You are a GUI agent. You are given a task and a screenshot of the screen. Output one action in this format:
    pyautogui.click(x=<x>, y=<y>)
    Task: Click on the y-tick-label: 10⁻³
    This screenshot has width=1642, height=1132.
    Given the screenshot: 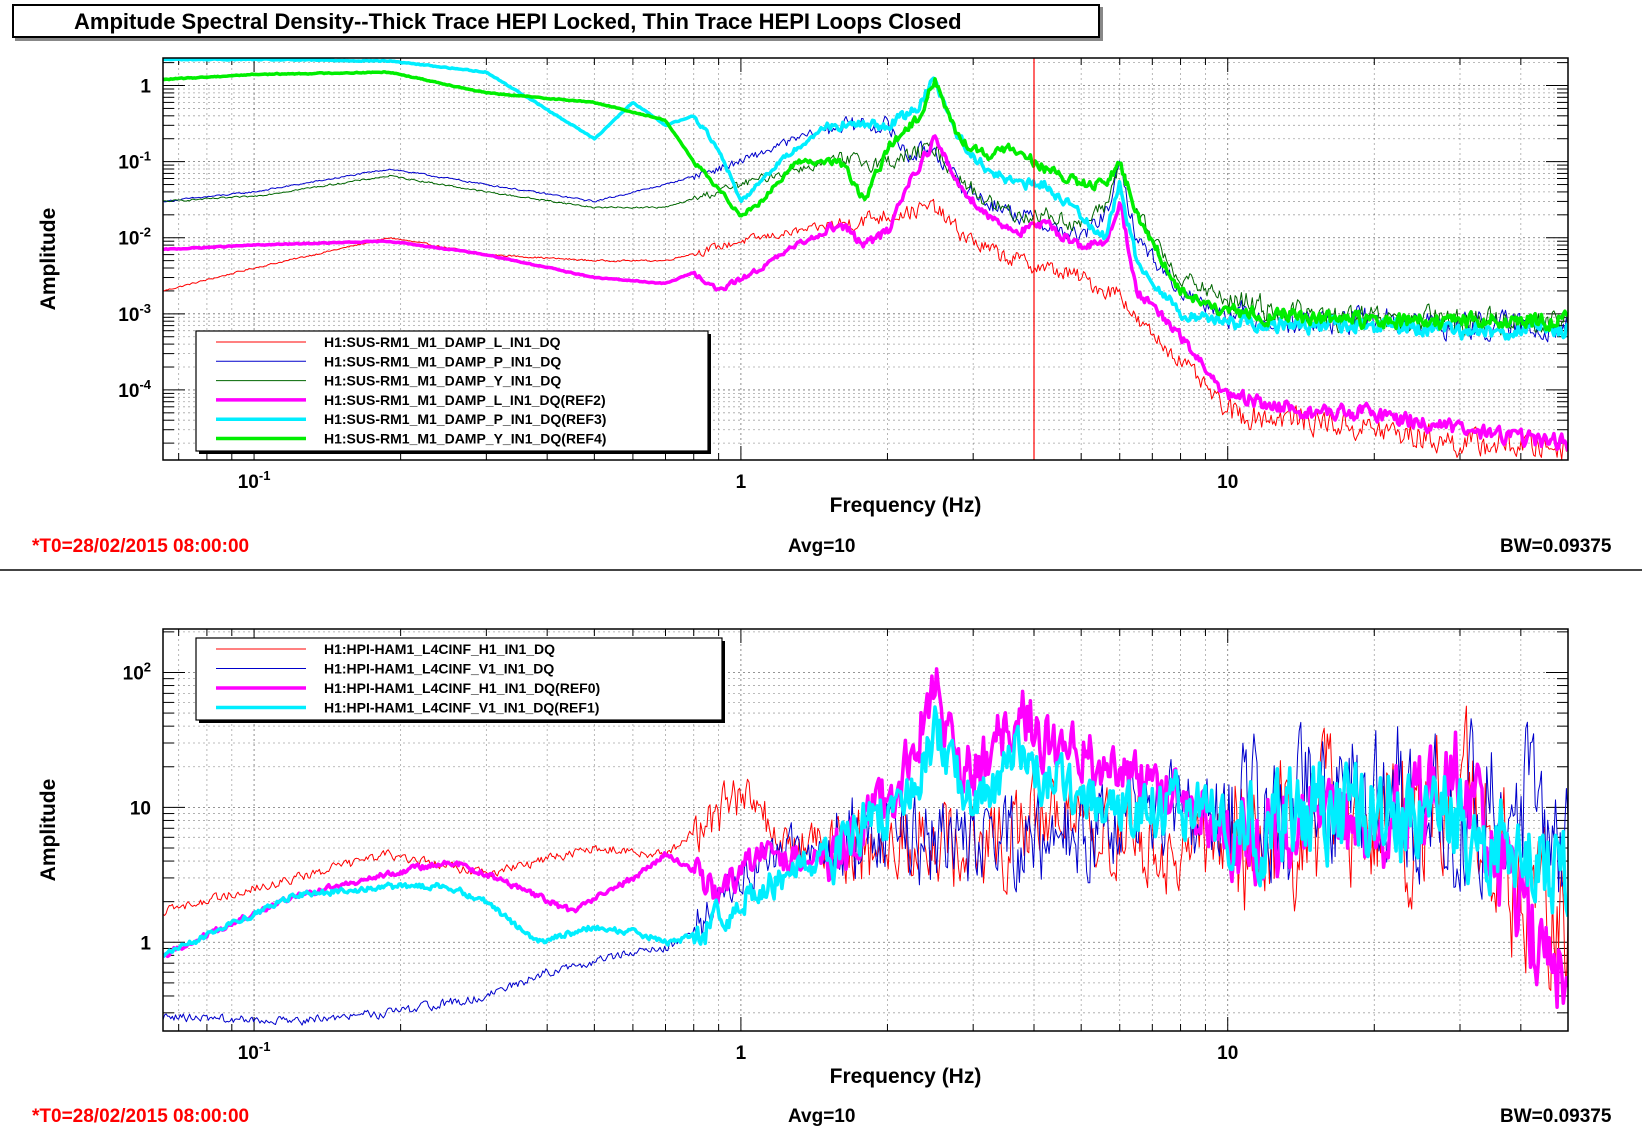 What is the action you would take?
    pyautogui.click(x=134, y=313)
    